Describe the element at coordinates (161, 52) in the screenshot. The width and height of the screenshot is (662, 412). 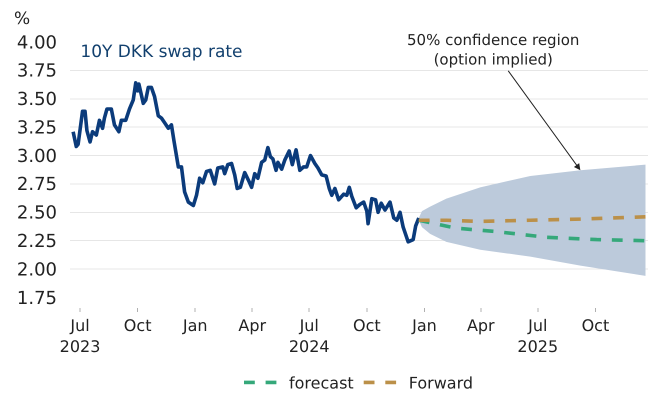
I see `chart-title: 10Y DKK swap rate` at that location.